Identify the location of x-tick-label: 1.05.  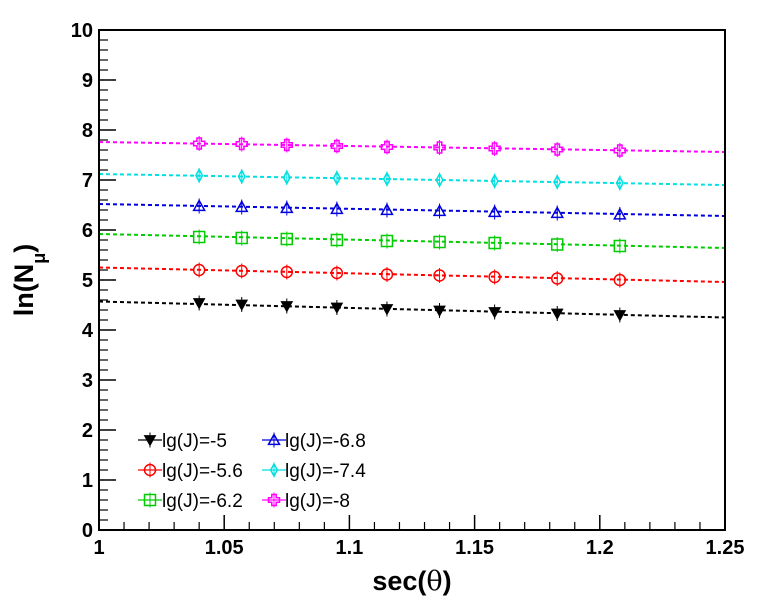
(224, 548).